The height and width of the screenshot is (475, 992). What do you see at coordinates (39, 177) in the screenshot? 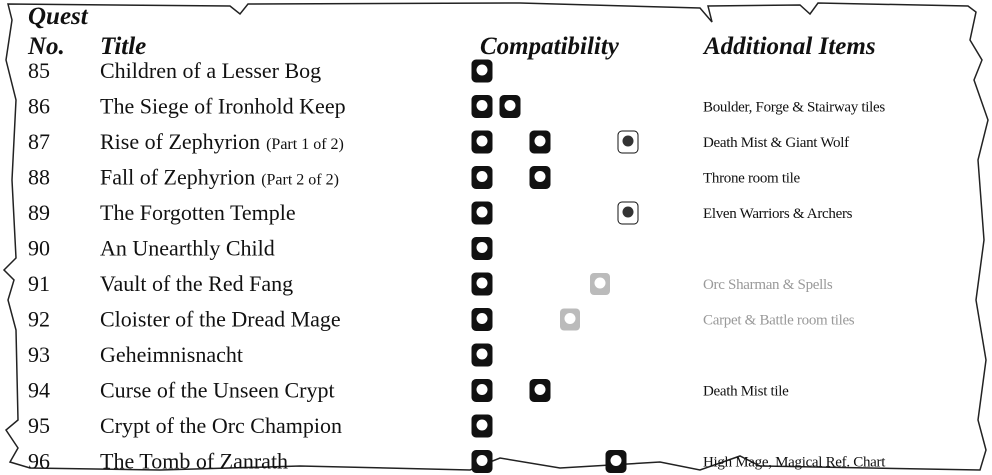
I see `quest-number: 88` at bounding box center [39, 177].